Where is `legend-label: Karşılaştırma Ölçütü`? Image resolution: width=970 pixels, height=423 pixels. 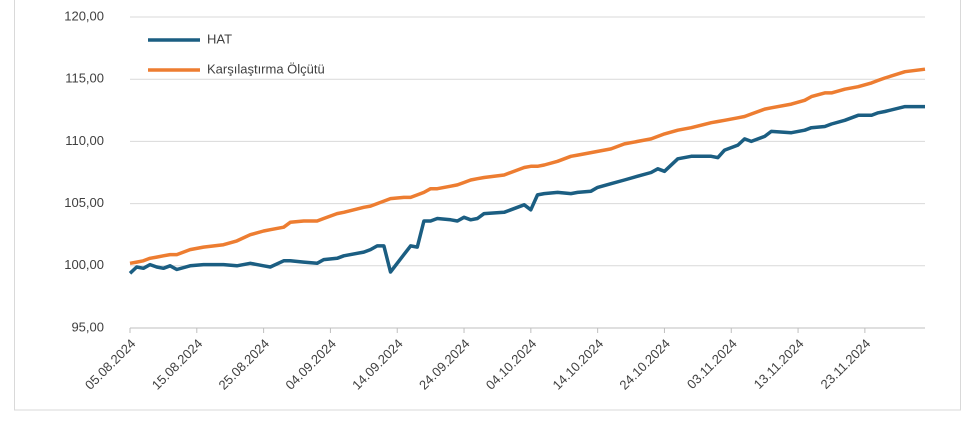
legend-label: Karşılaştırma Ölçütü is located at coordinates (266, 68).